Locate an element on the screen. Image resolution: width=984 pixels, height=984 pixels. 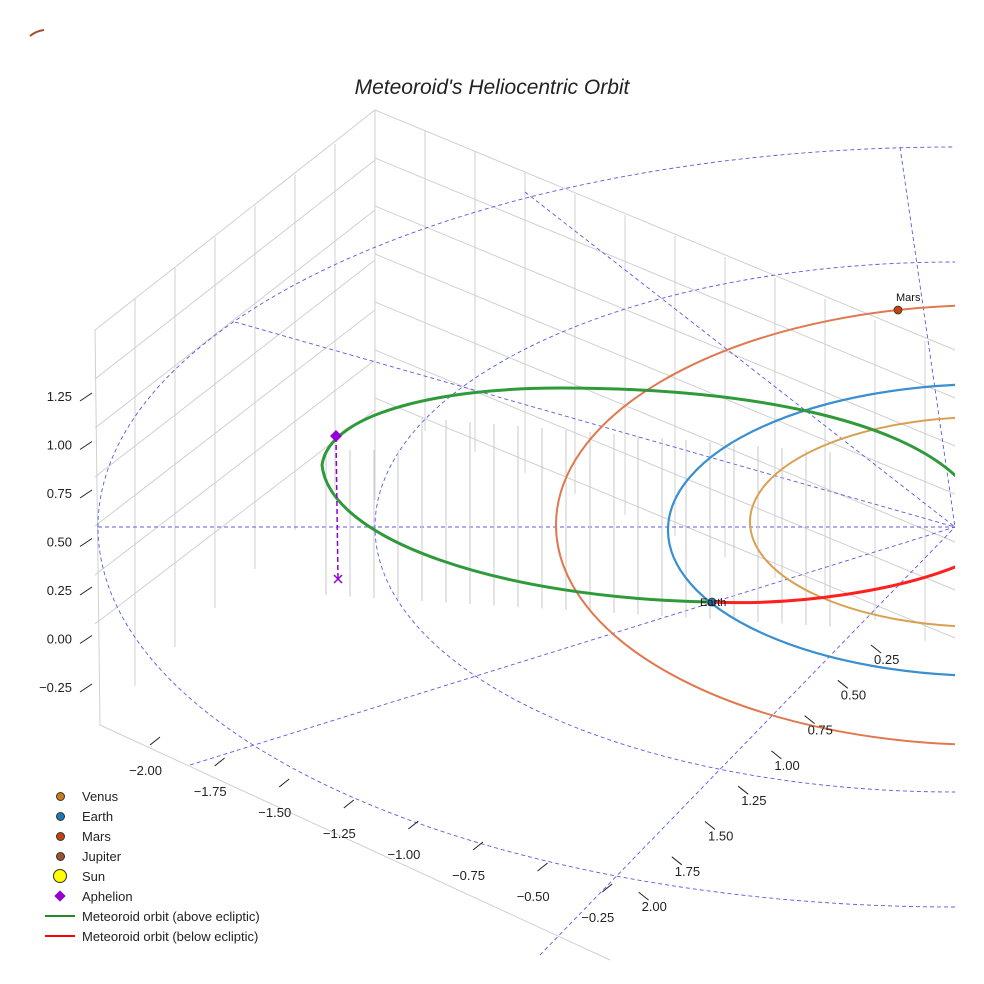
legend-label: Venus is located at coordinates (100, 796).